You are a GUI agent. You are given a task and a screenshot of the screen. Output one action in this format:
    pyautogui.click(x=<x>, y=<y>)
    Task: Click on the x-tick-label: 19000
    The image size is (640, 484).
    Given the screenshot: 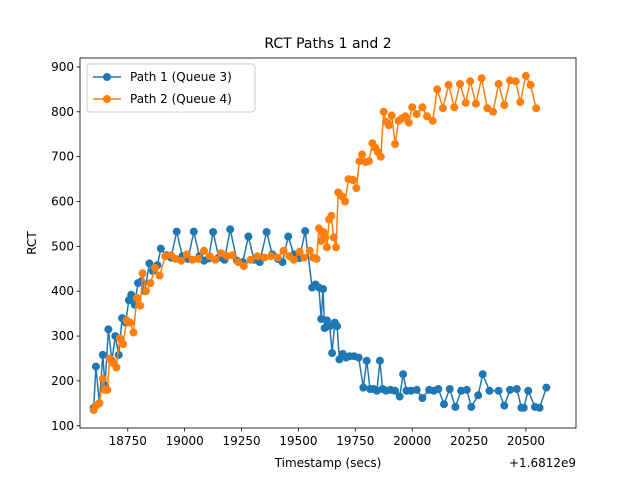 What is the action you would take?
    pyautogui.click(x=185, y=441)
    